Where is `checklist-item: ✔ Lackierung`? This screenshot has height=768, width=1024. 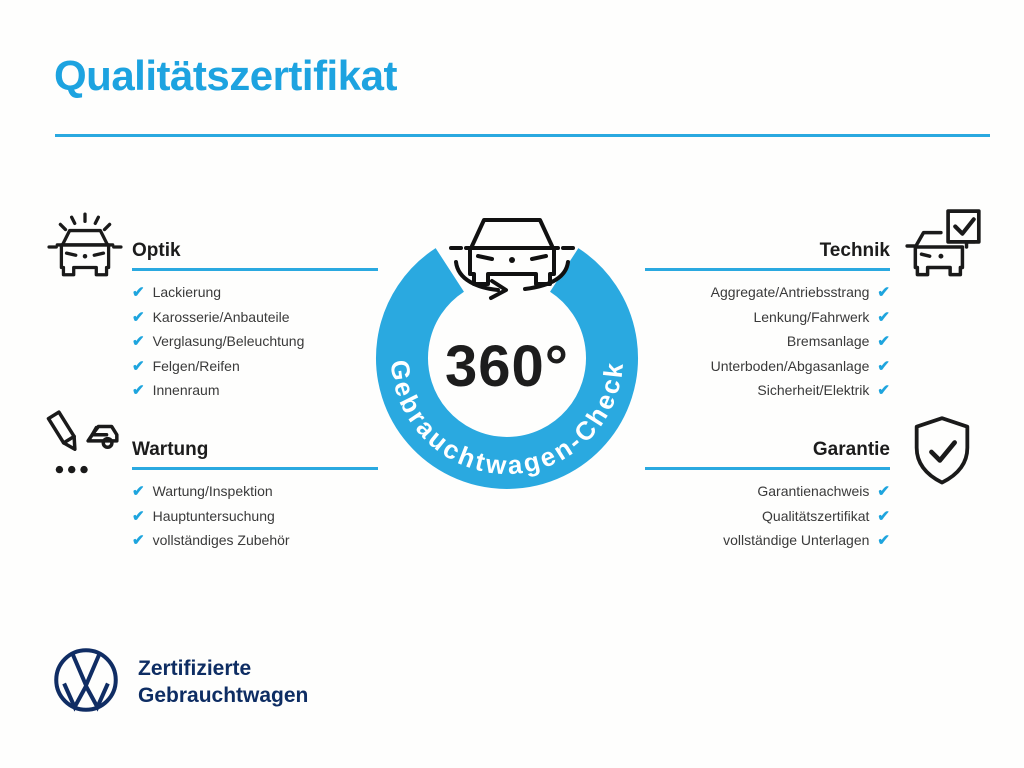
checklist-item: ✔ Lackierung is located at coordinates (255, 293).